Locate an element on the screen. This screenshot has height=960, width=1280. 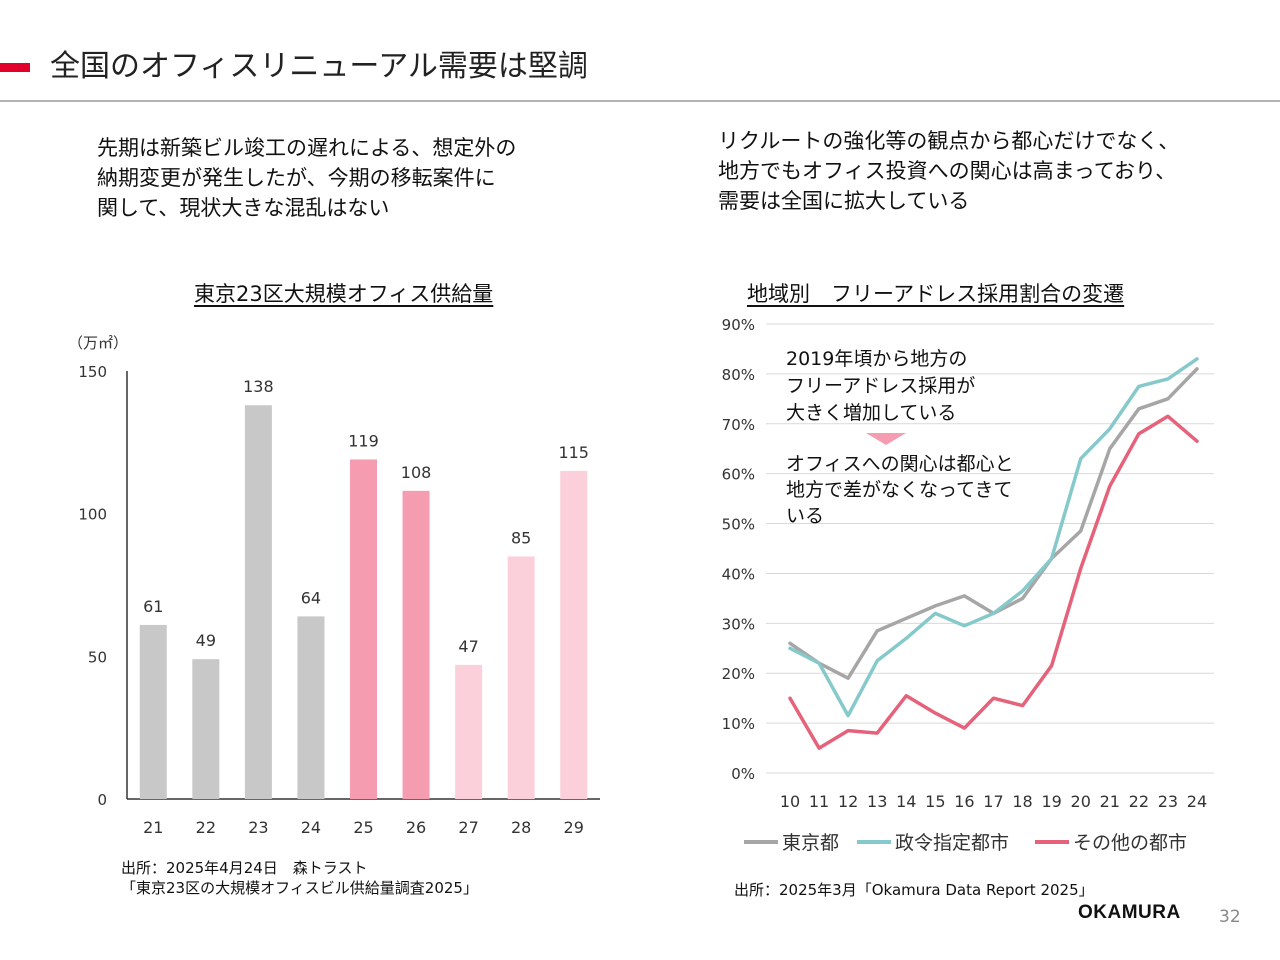
y-tick-label: 0% is located at coordinates (743, 774).